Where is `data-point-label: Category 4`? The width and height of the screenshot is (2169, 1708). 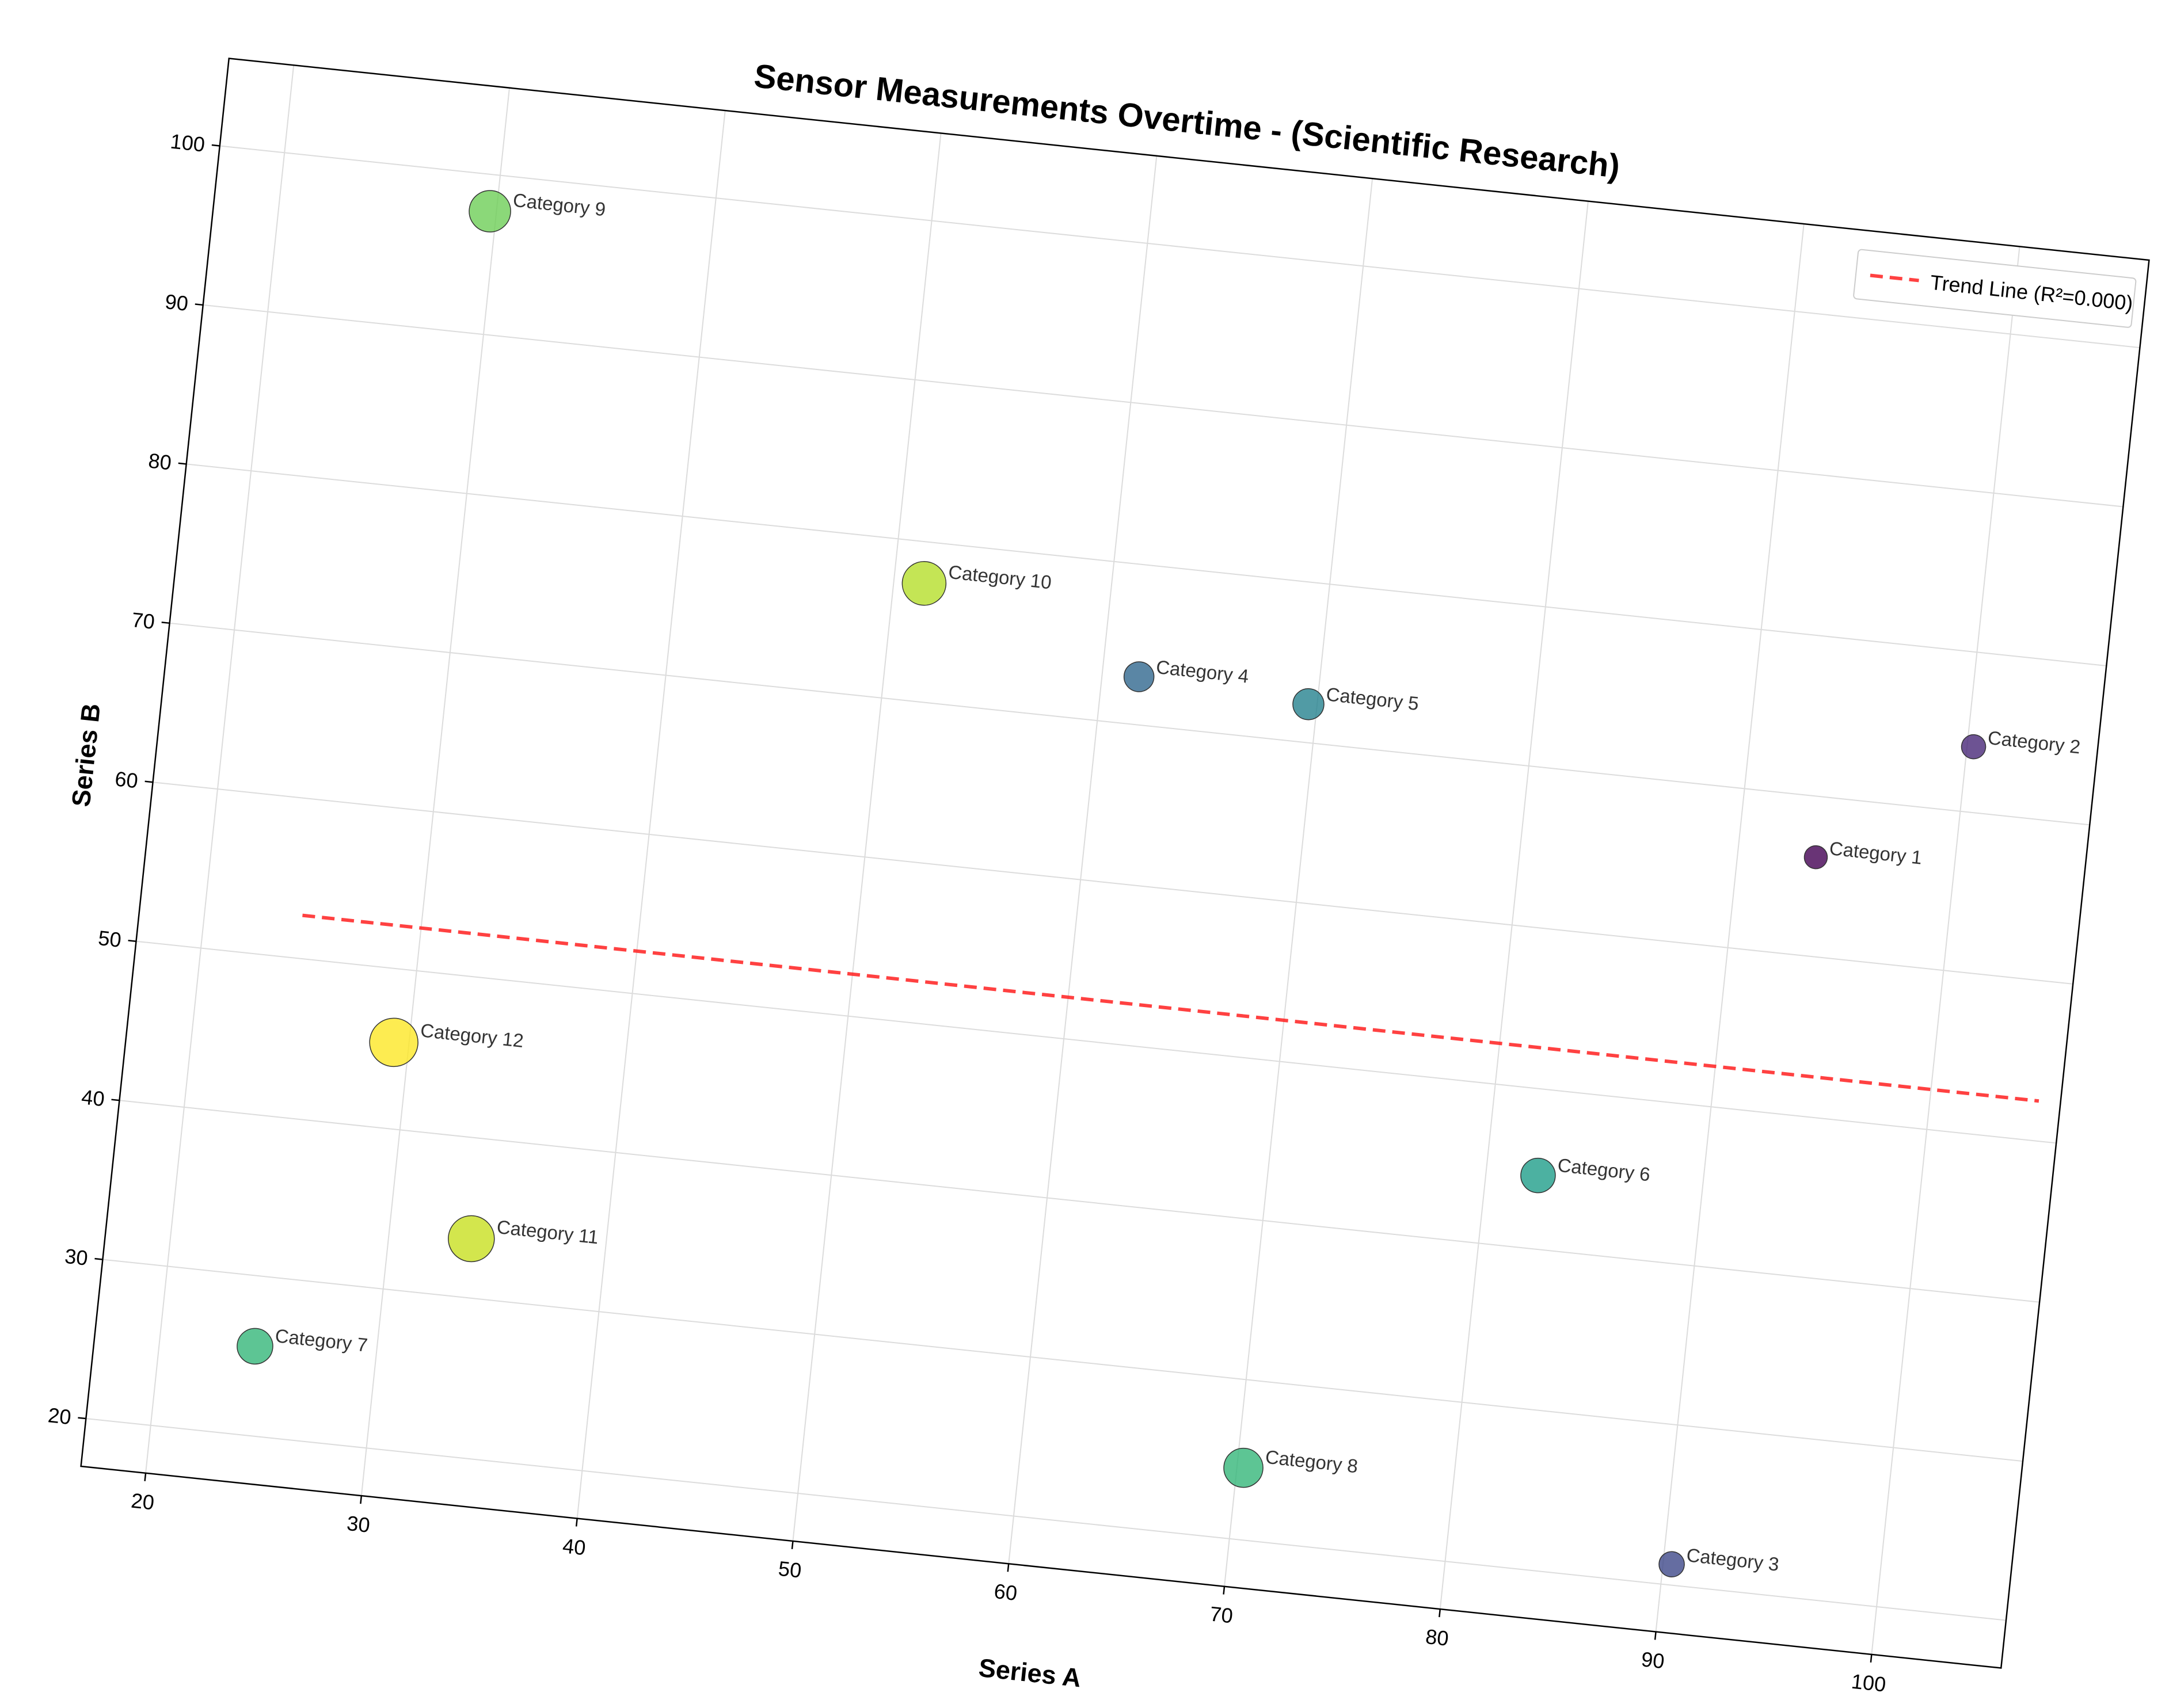
data-point-label: Category 4 is located at coordinates (1202, 671).